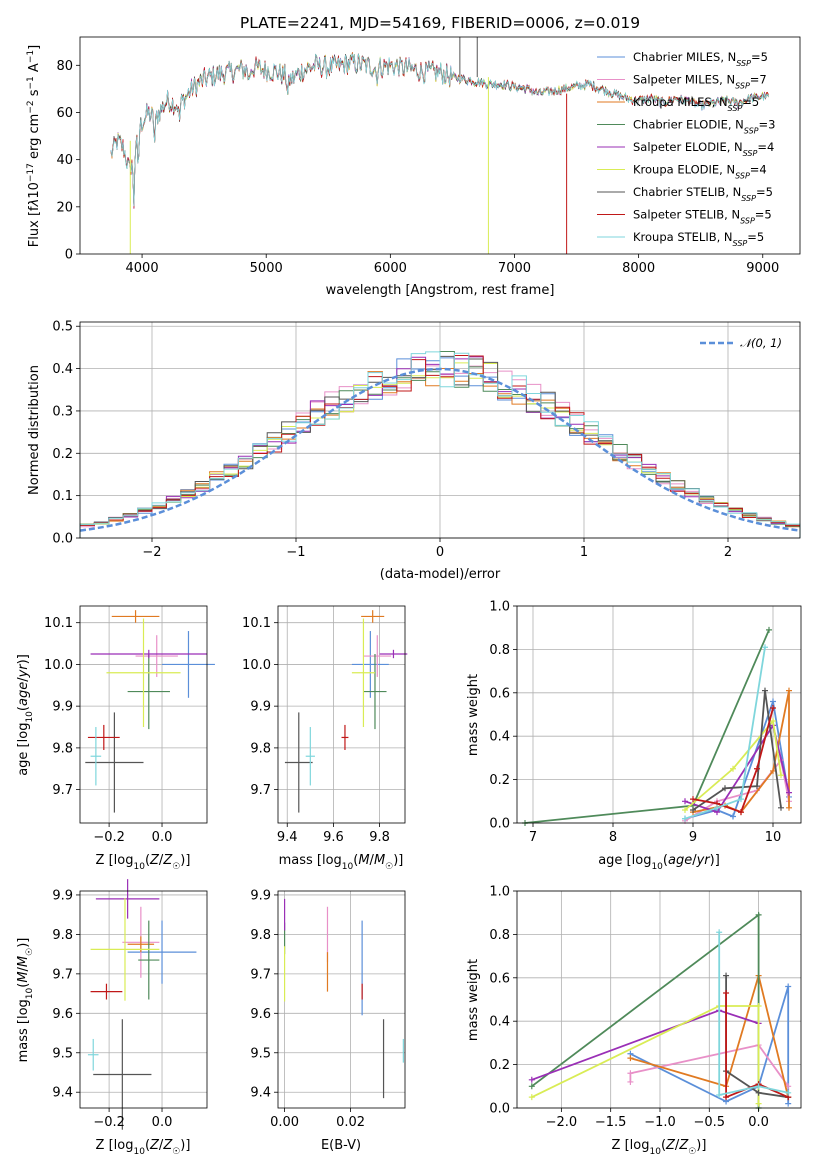  What do you see at coordinates (473, 715) in the screenshot?
I see `mass-weight-vs-age-ylabel: mass weight` at bounding box center [473, 715].